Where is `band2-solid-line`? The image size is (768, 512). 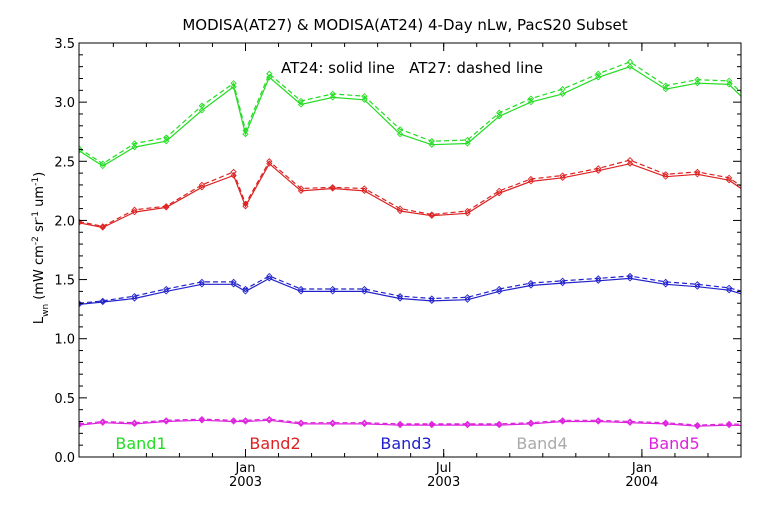 band2-solid-line is located at coordinates (410, 195).